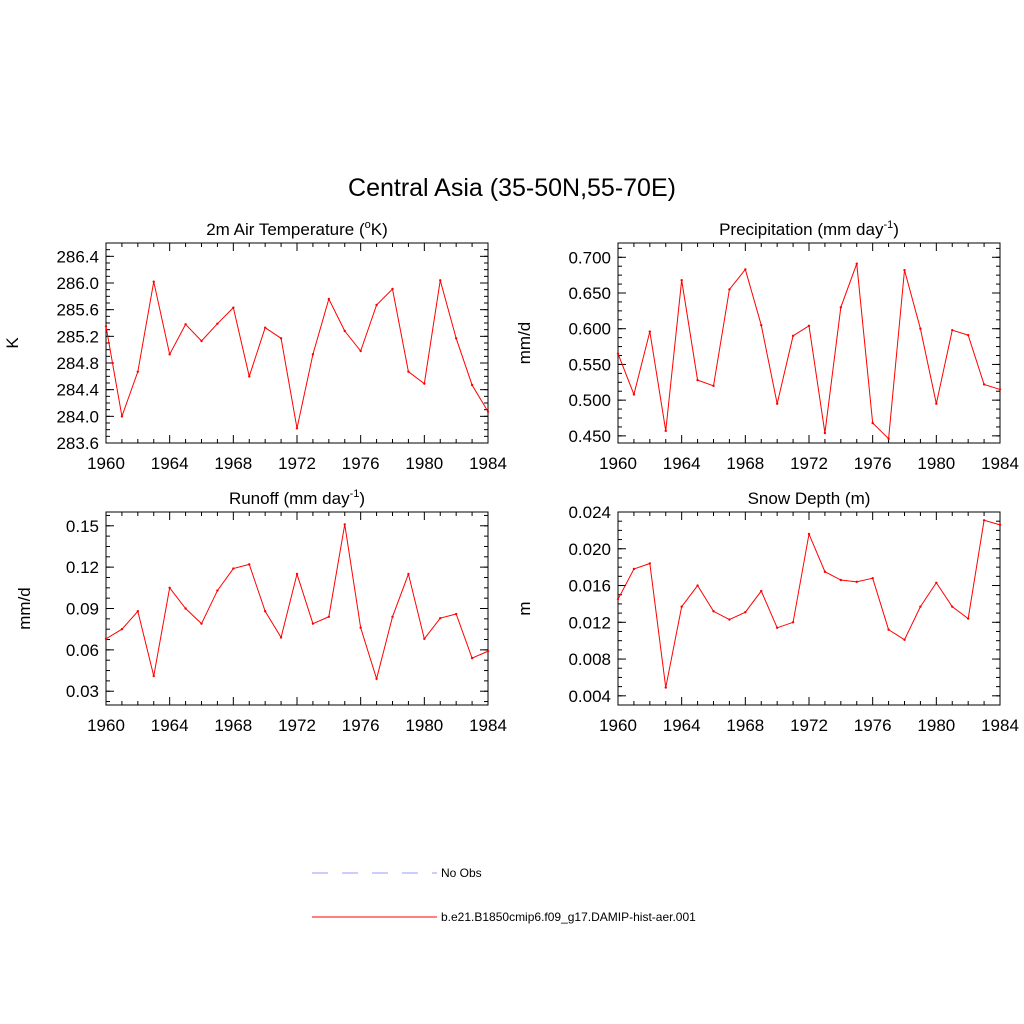  Describe the element at coordinates (12, 343) in the screenshot. I see `y-axis-label: K` at that location.